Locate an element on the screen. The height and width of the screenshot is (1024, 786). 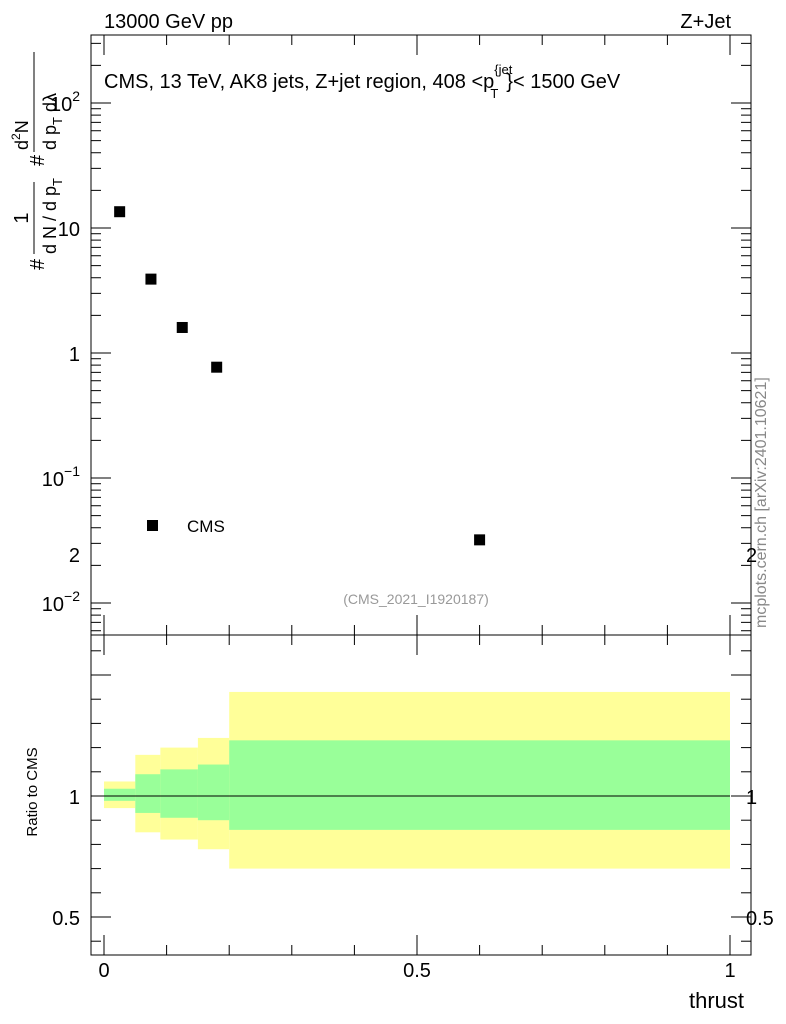
plot-title-end: }< 1500 GeV is located at coordinates (563, 82).